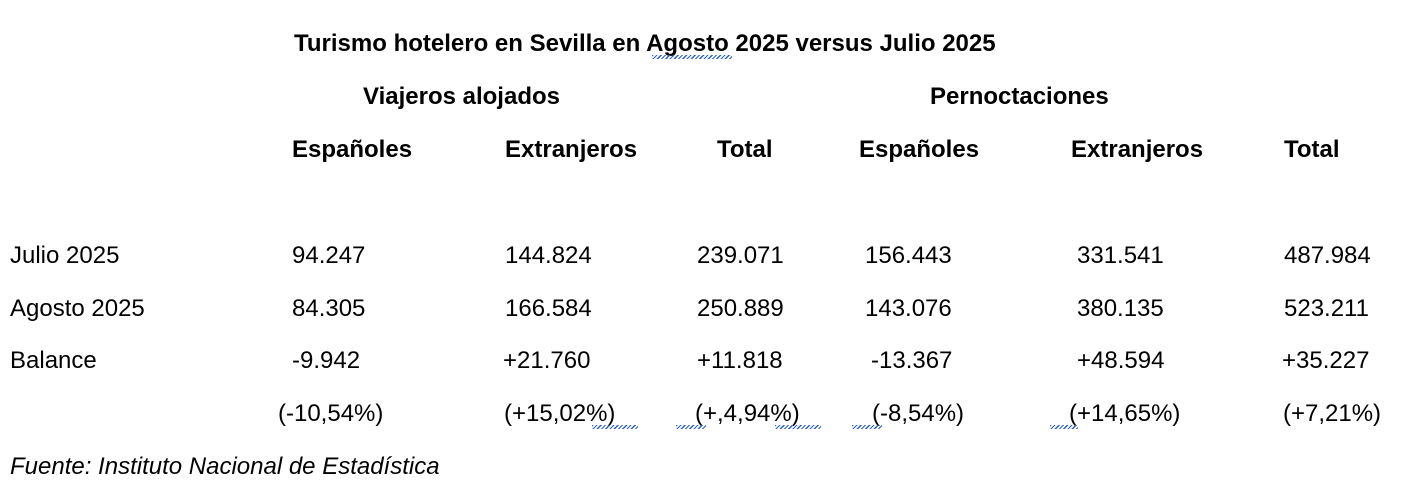 The height and width of the screenshot is (490, 1410). Describe the element at coordinates (740, 255) in the screenshot. I see `table-cell: 239.071` at that location.